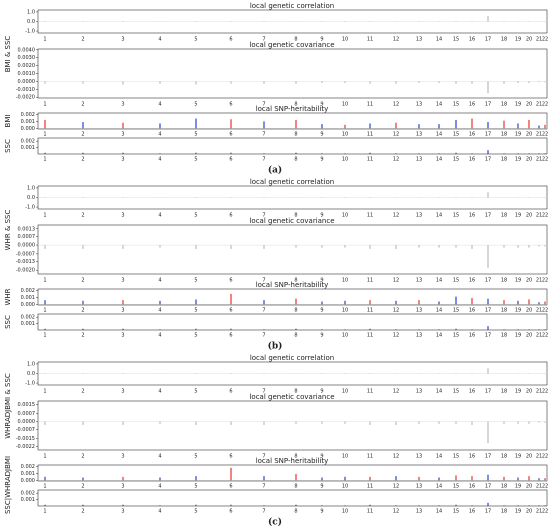 The width and height of the screenshot is (550, 528). I want to click on y-tick-label: 0.0015, so click(27, 405).